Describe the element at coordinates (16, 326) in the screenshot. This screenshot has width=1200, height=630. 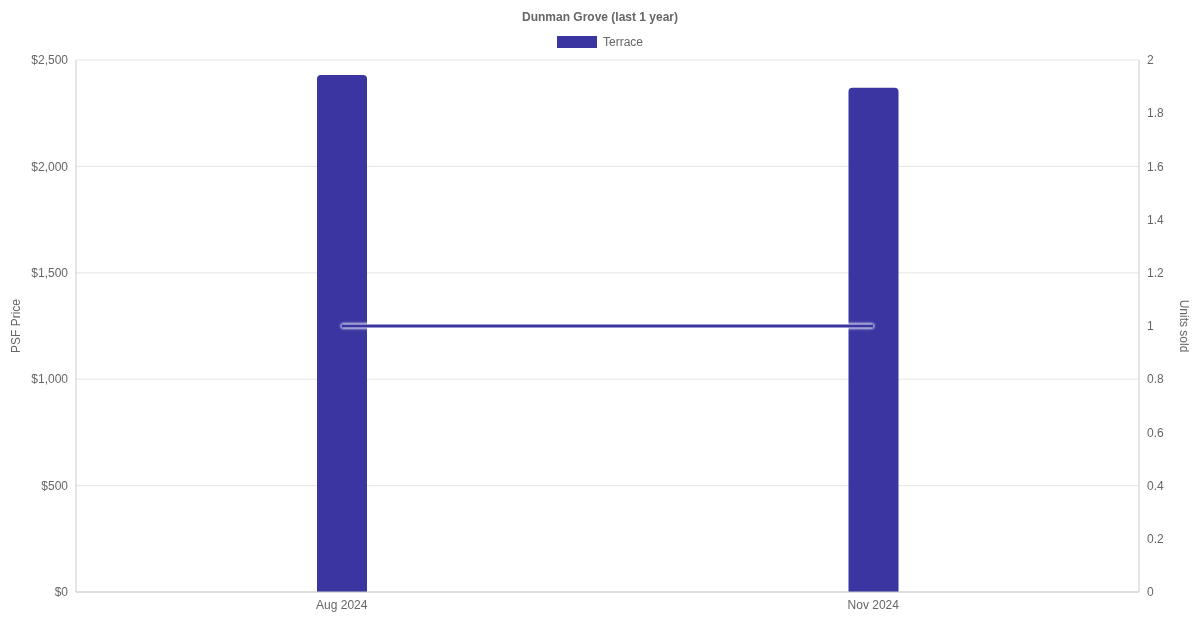
I see `y-axis-title: PSF Price` at that location.